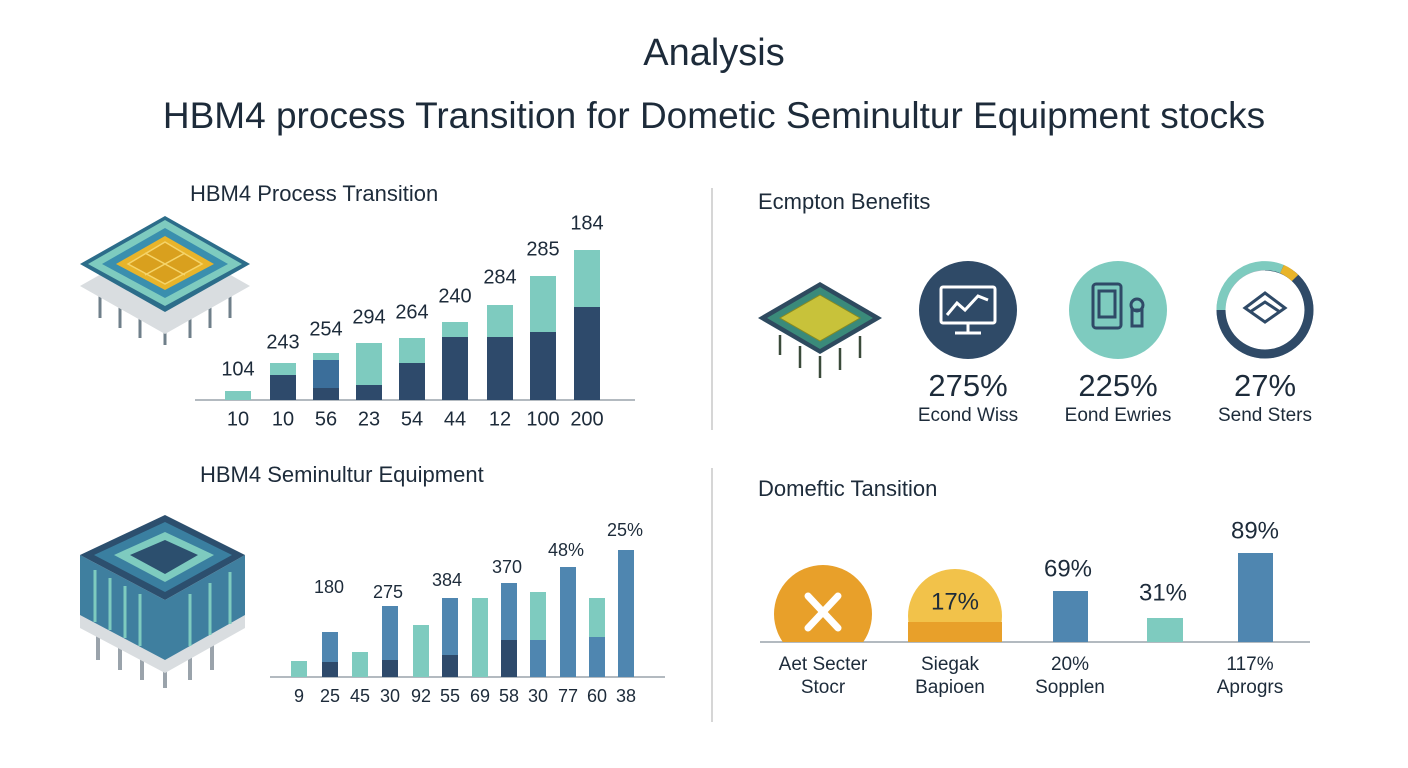 Image resolution: width=1408 pixels, height=768 pixels. I want to click on bar-label: 25%, so click(625, 530).